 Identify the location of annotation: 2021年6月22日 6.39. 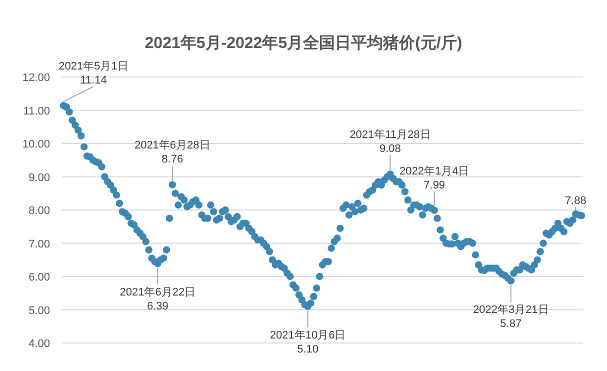
(158, 299).